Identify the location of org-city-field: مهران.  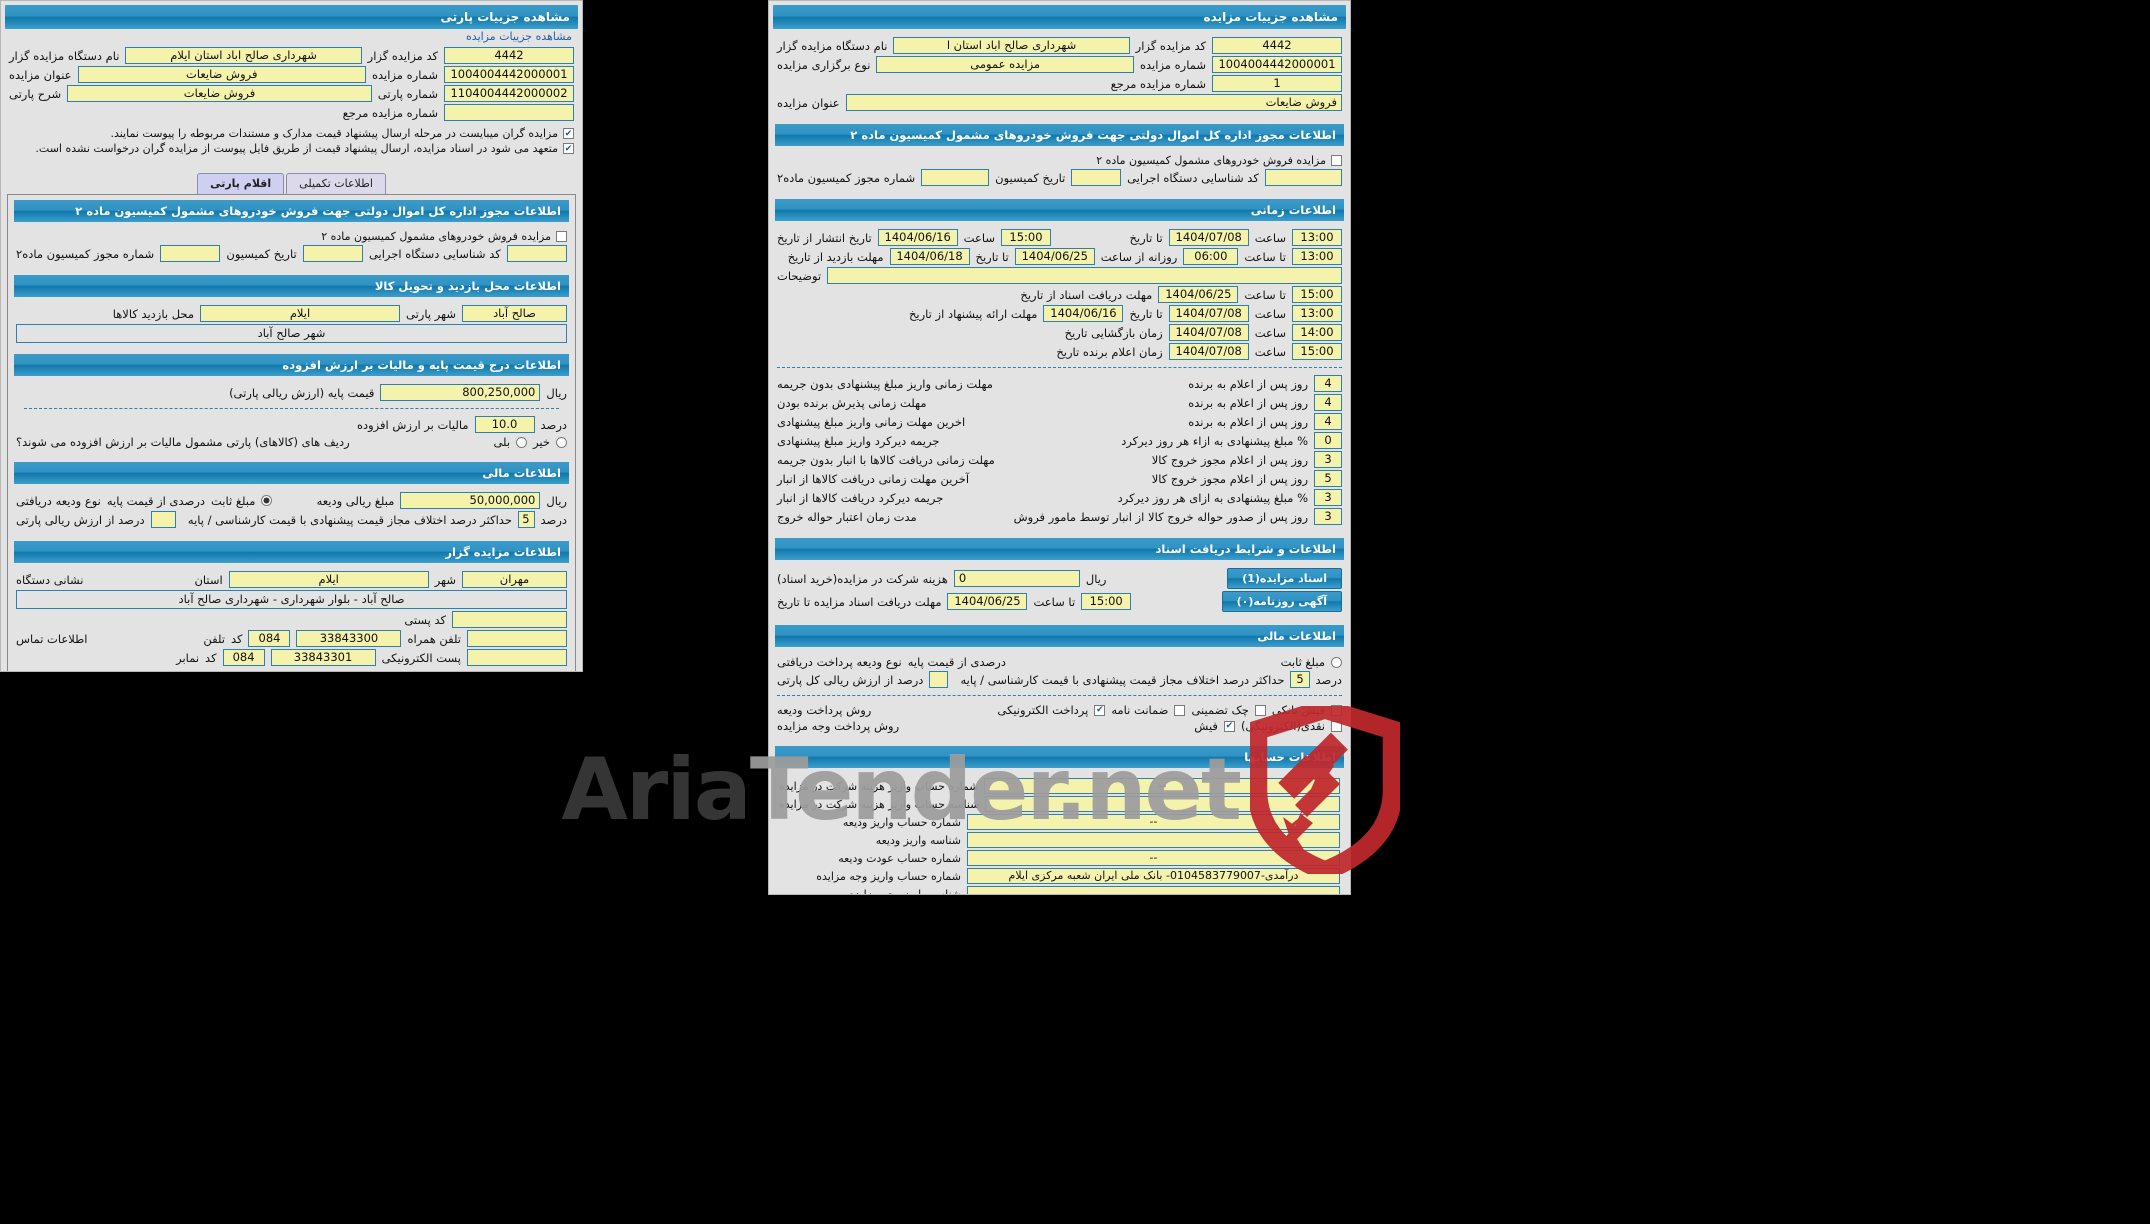
(514, 579).